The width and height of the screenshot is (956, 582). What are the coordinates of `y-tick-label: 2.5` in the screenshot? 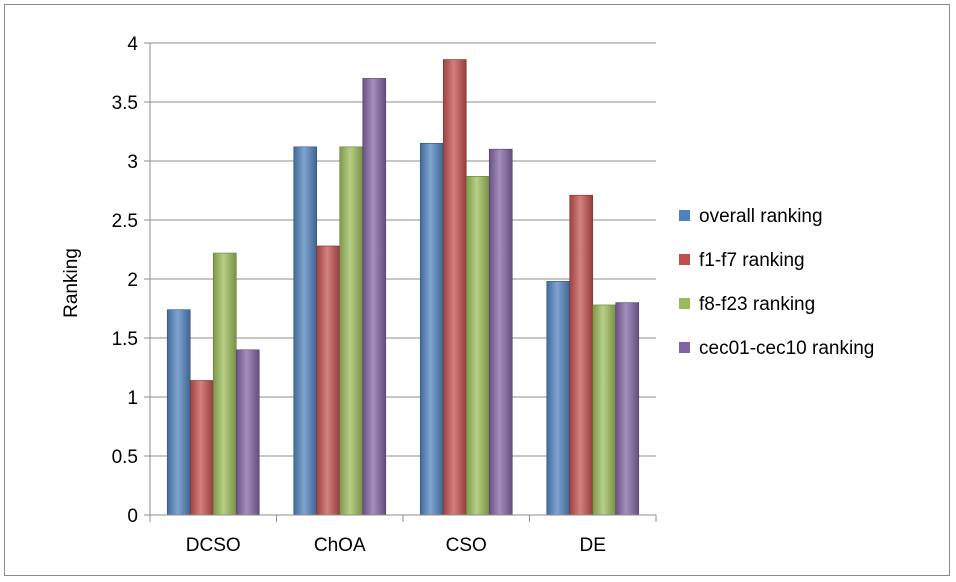 It's located at (125, 221).